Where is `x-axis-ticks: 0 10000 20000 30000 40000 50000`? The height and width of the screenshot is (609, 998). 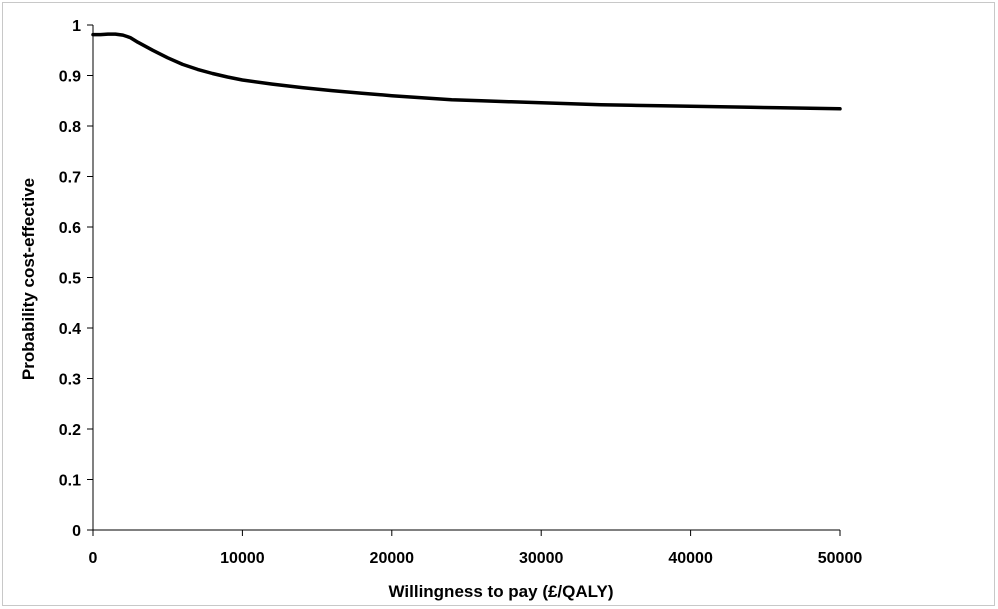 x-axis-ticks: 0 10000 20000 30000 40000 50000 is located at coordinates (476, 548).